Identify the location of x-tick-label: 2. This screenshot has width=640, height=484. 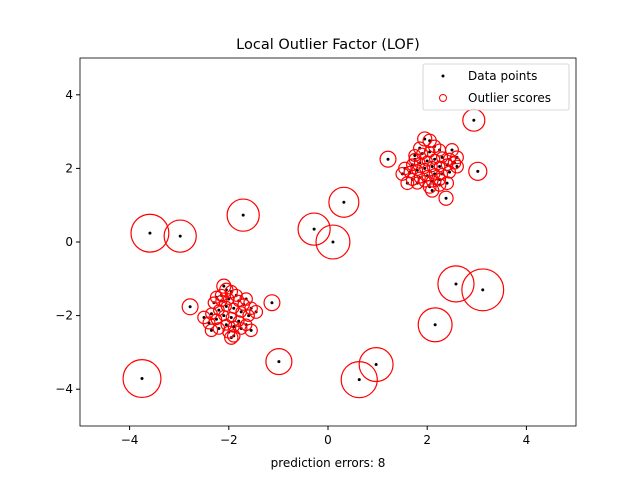
(427, 440).